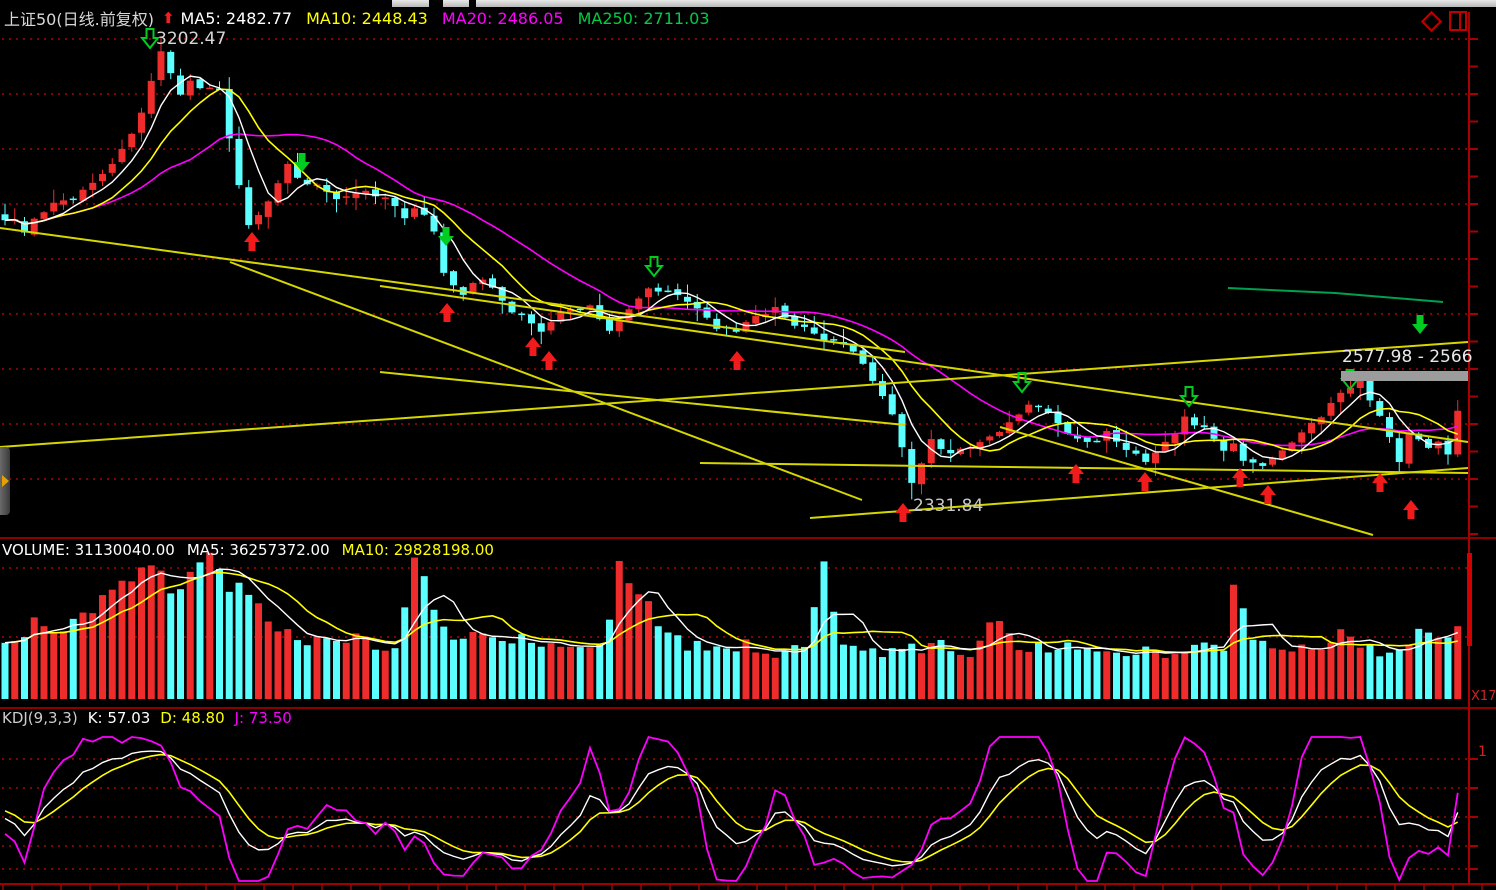 The height and width of the screenshot is (890, 1496). I want to click on swing-low-label: 2331.84, so click(948, 506).